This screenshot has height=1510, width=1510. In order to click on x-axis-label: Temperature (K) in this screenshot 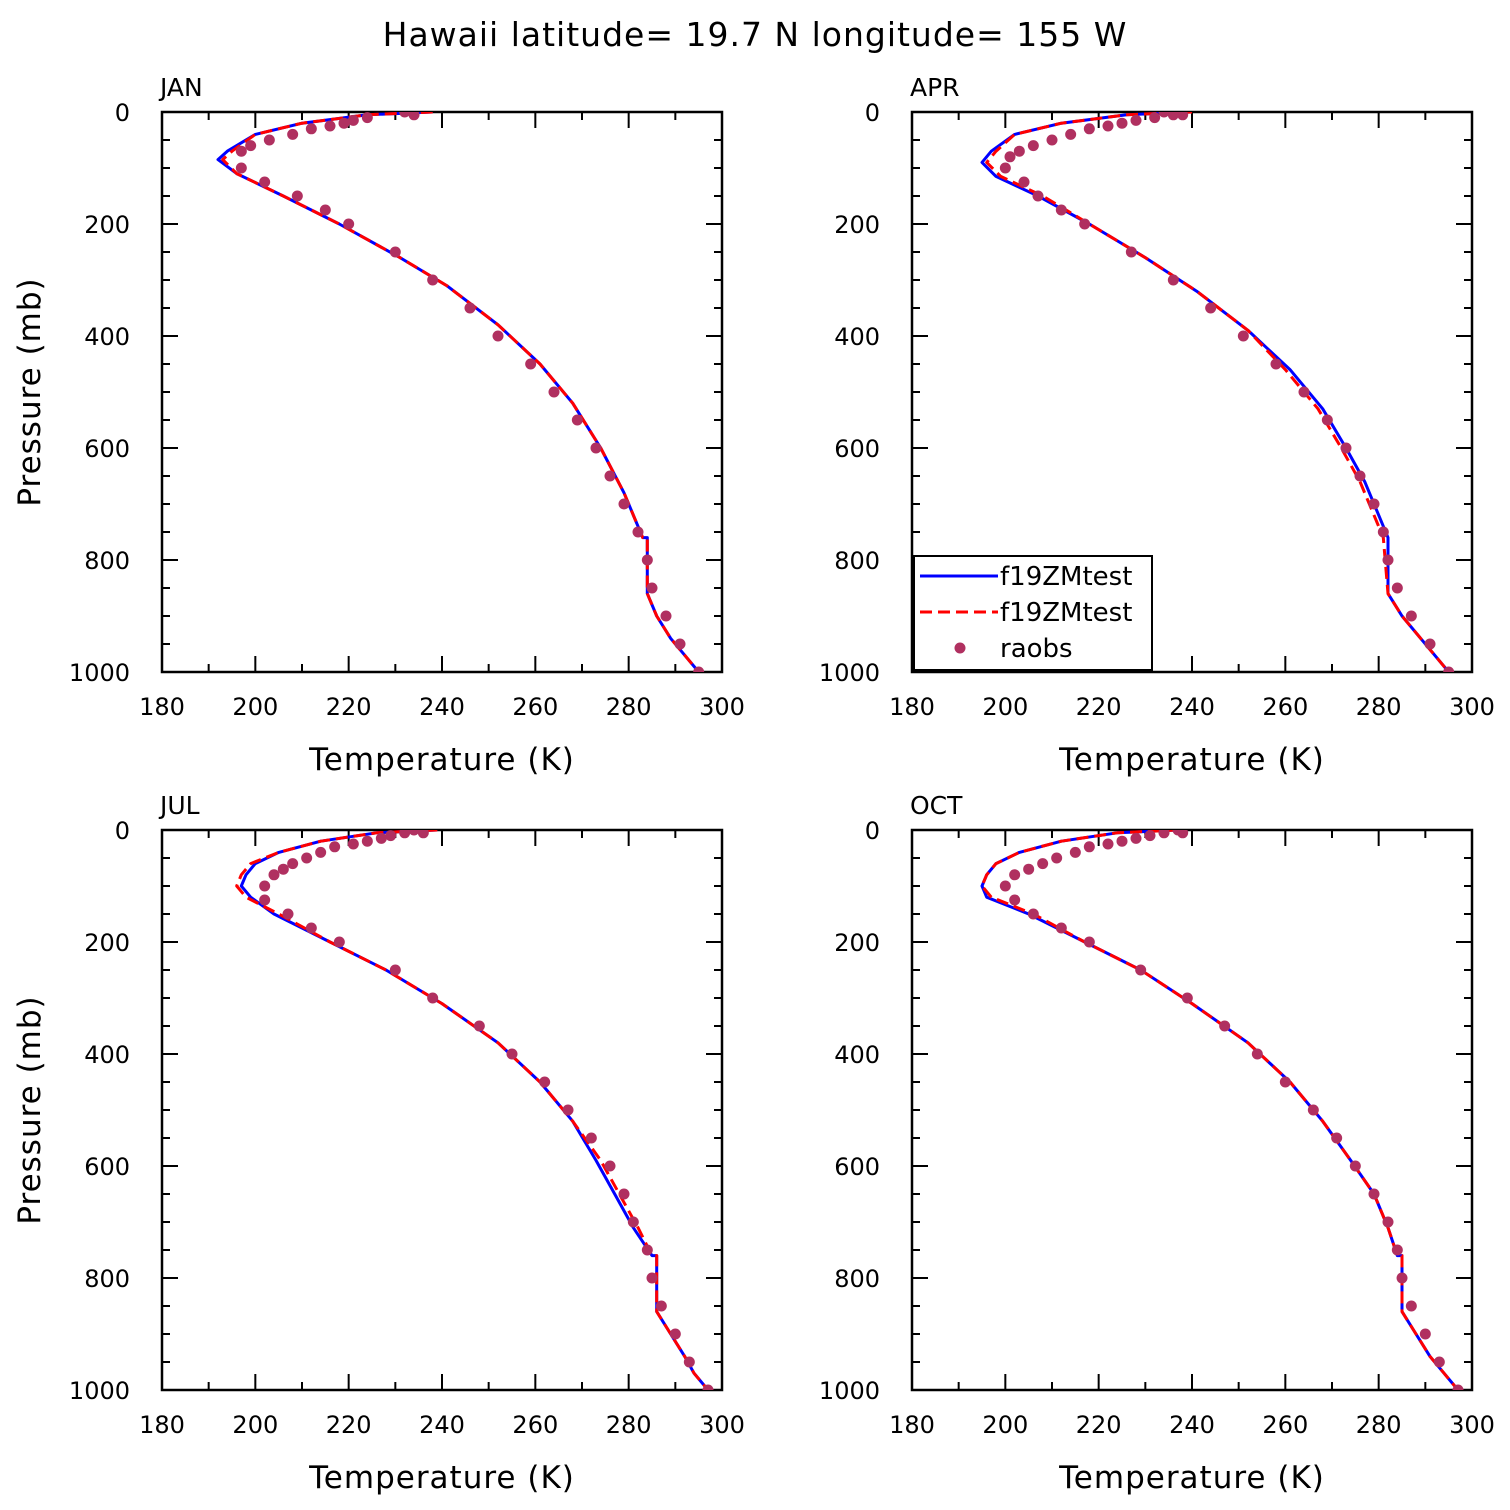, I will do `click(1191, 1478)`.